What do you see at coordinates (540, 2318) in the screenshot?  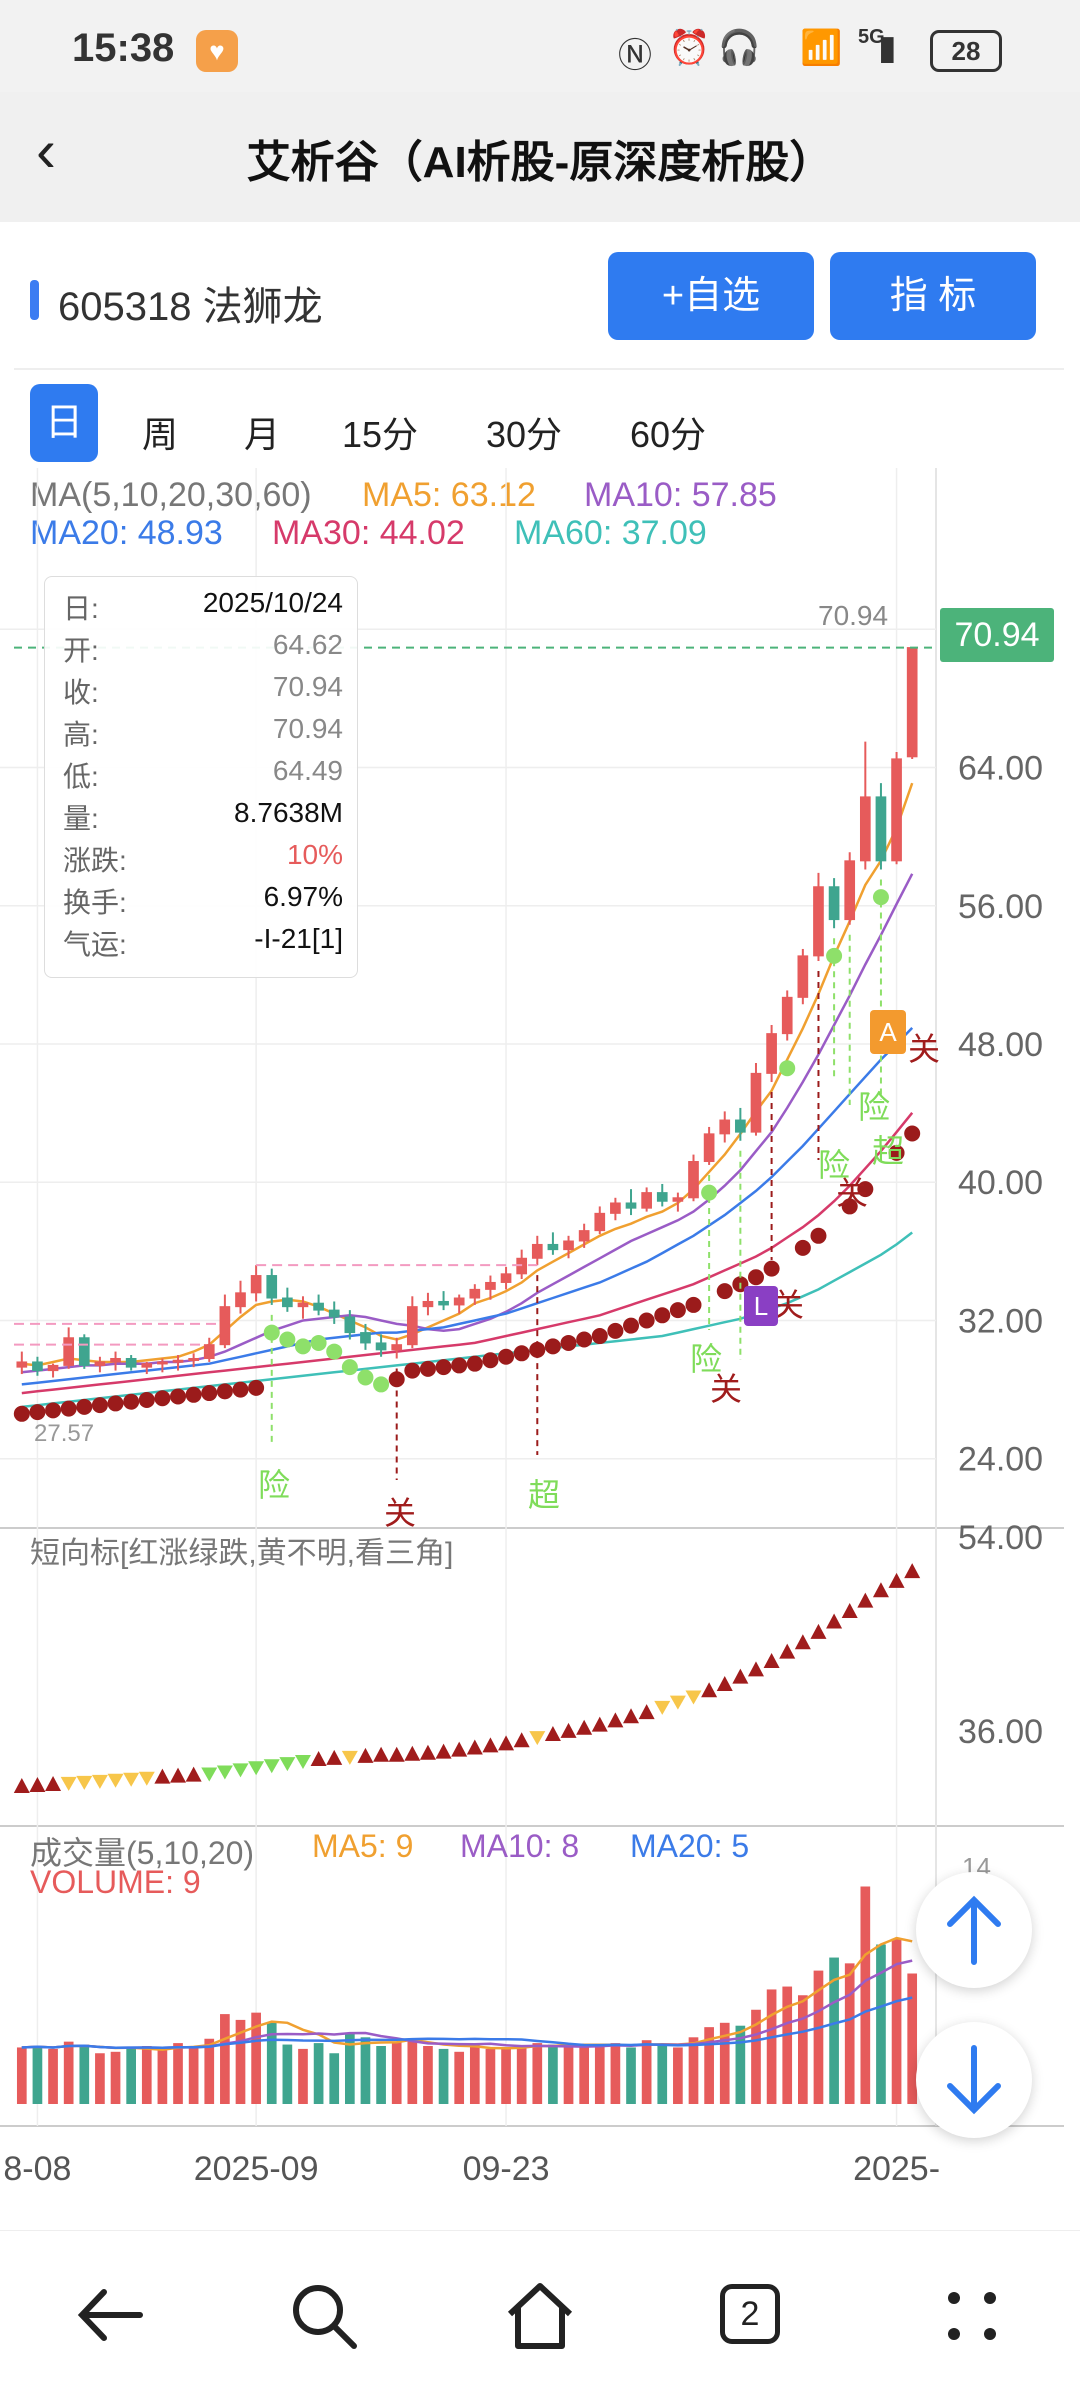 I see `nav-home-button` at bounding box center [540, 2318].